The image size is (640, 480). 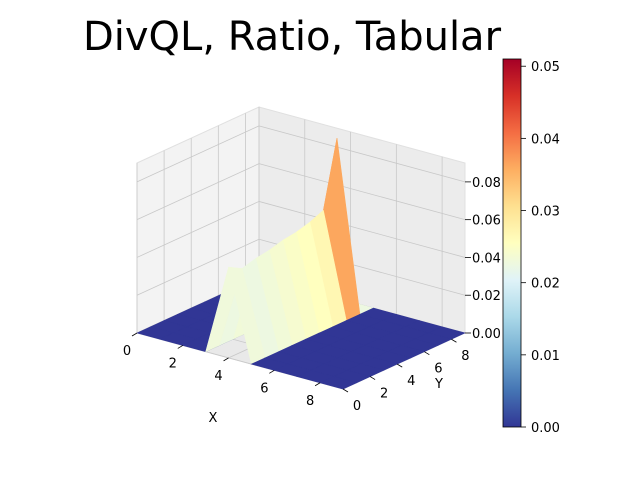 I want to click on colorbar-tick-label: 0.03, so click(x=545, y=212).